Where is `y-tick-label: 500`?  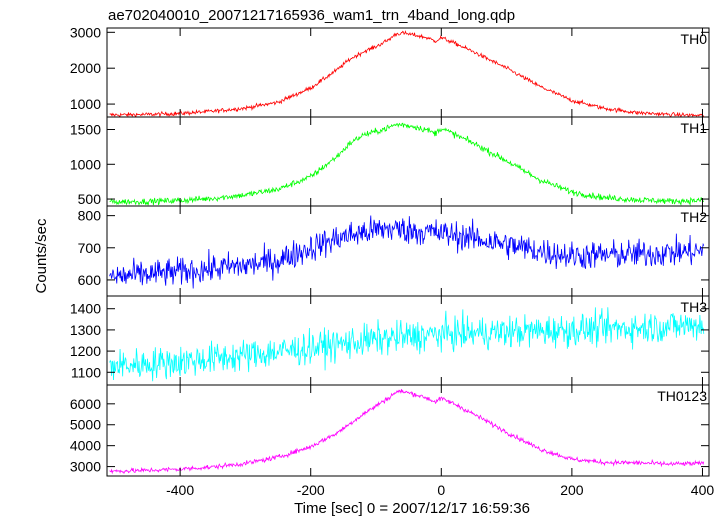 y-tick-label: 500 is located at coordinates (90, 199).